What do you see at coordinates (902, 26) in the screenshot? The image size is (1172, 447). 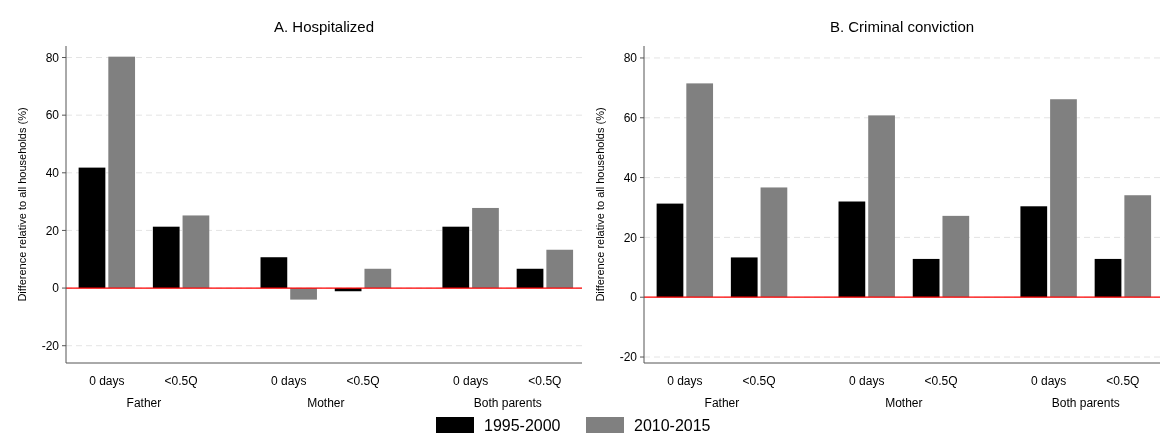 I see `chart-title: B. Criminal conviction` at bounding box center [902, 26].